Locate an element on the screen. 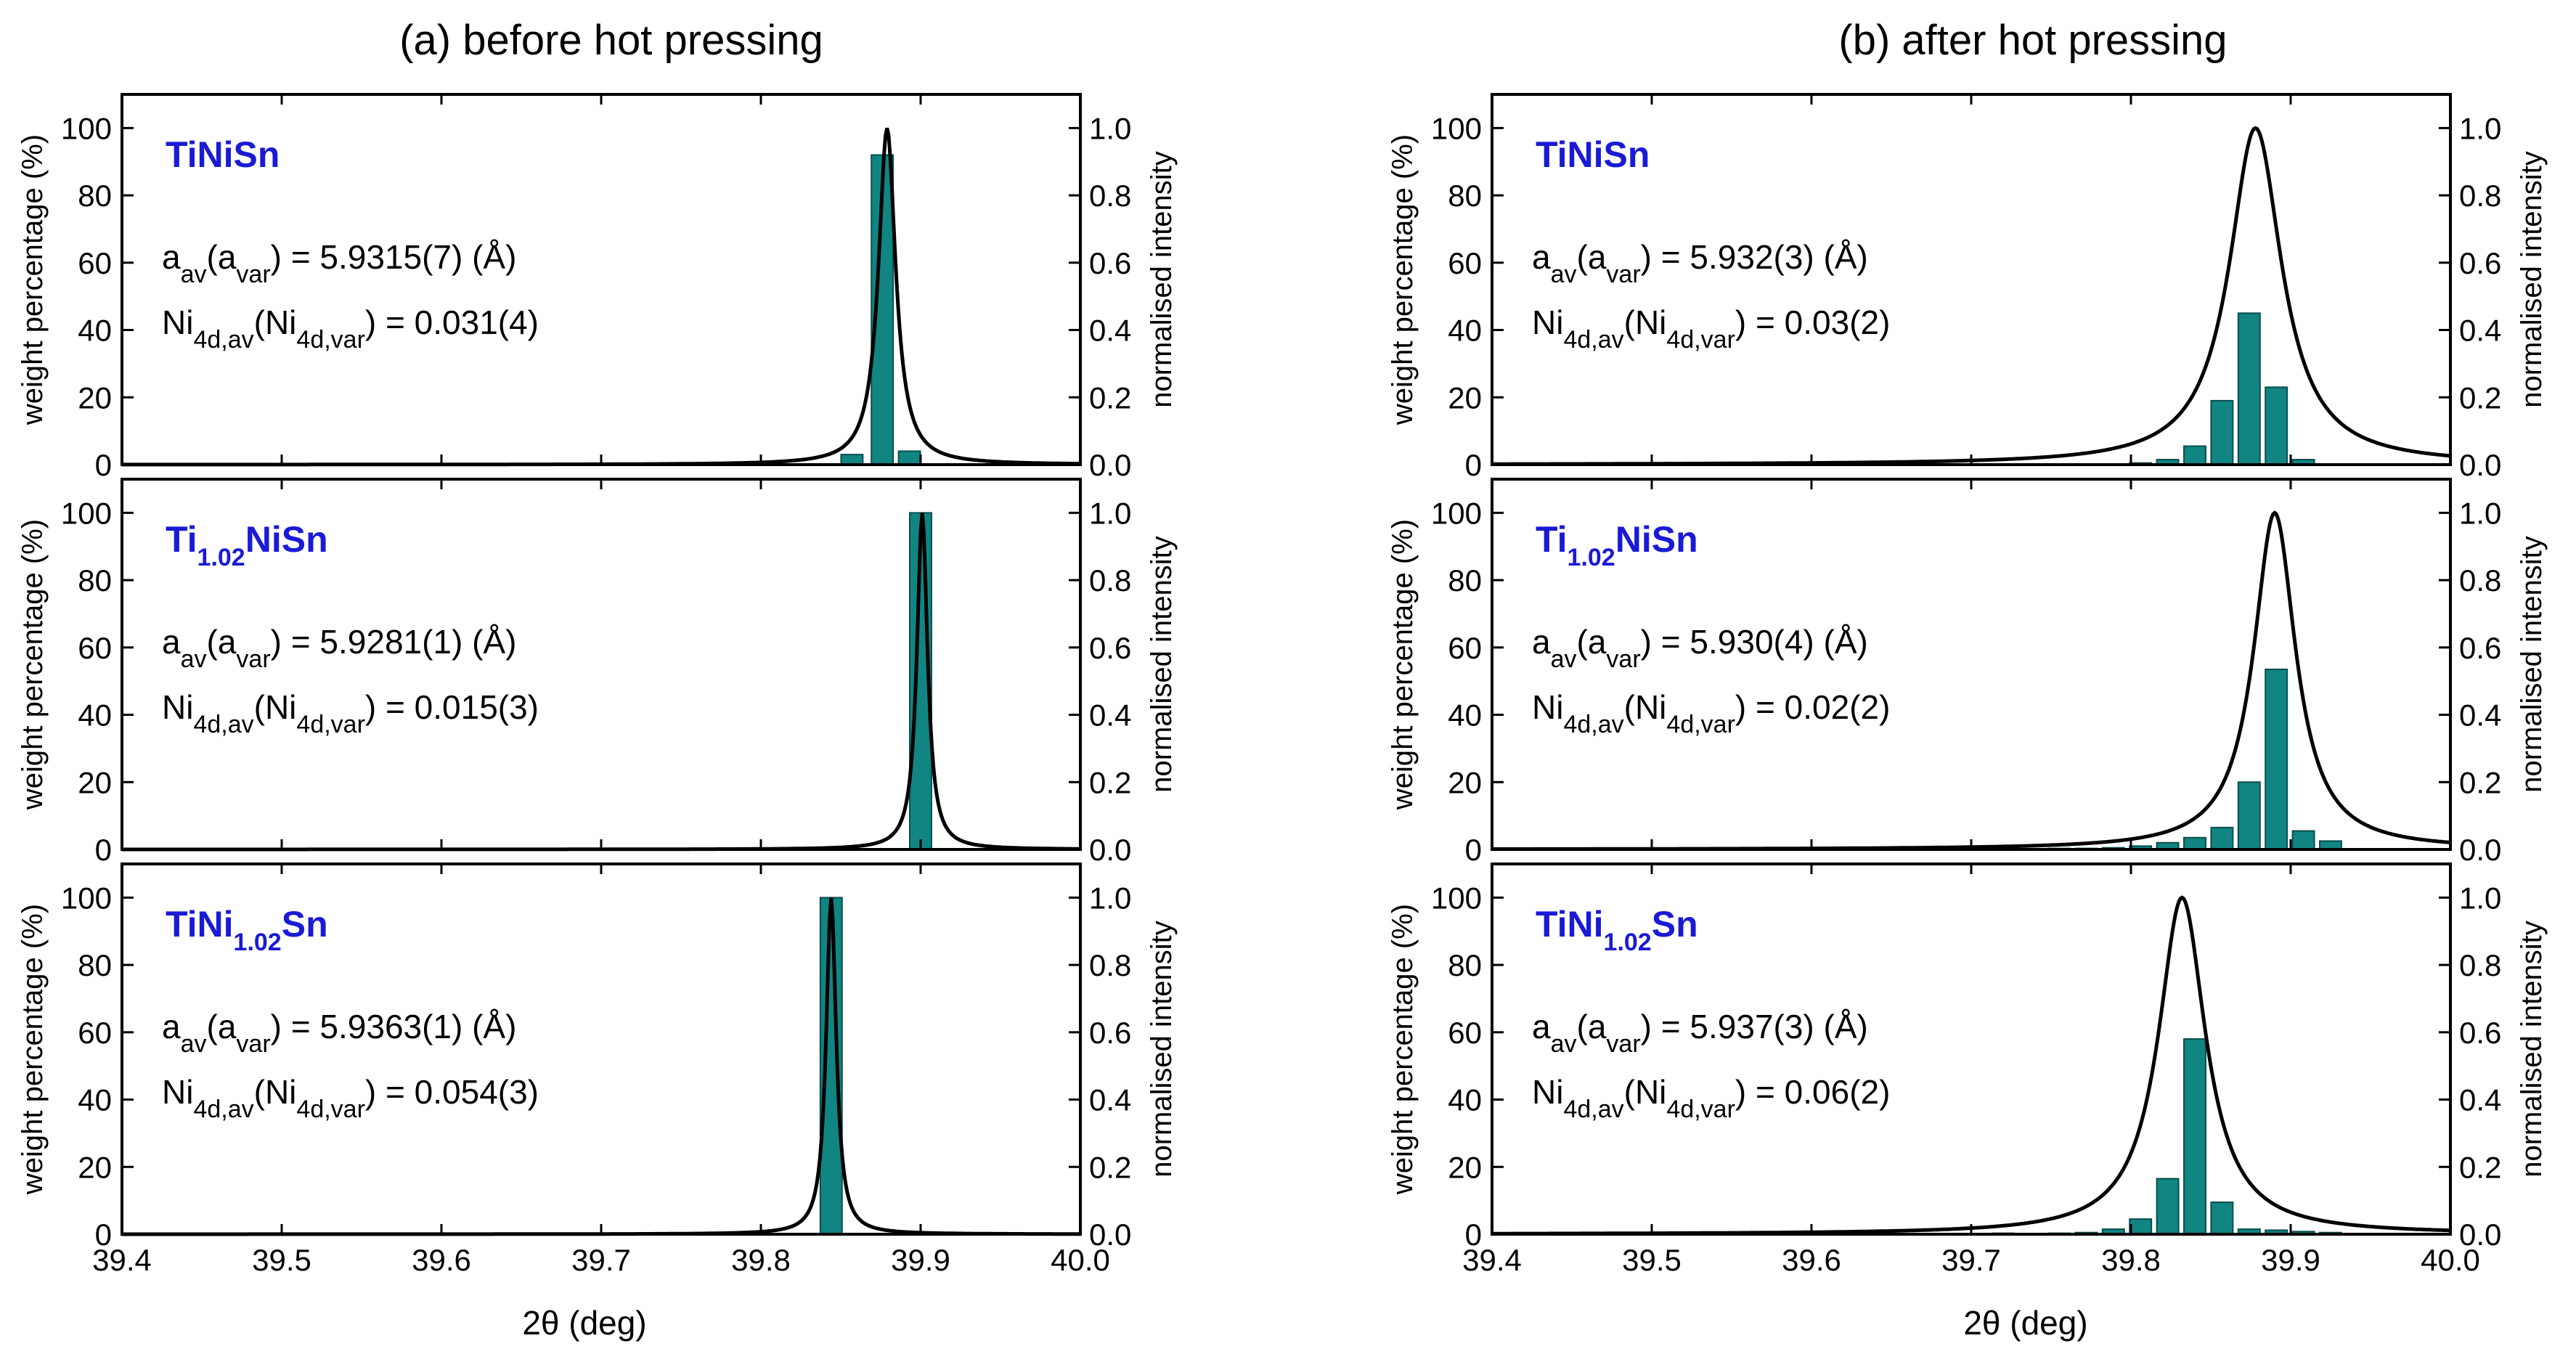 The height and width of the screenshot is (1362, 2576). ni-occupancy-text: Ni4d,av(Ni4d,var) = 0.06(2) is located at coordinates (1711, 1098).